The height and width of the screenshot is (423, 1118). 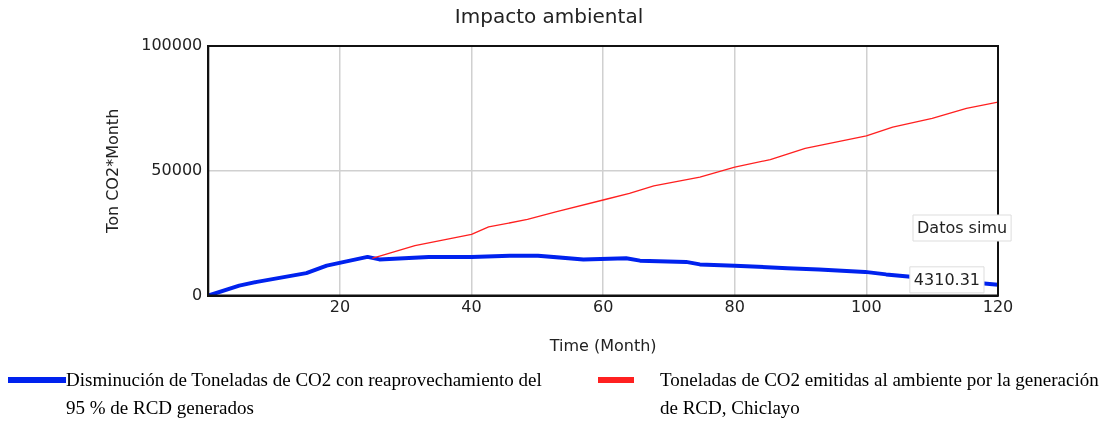 What do you see at coordinates (197, 294) in the screenshot?
I see `y-tick-label: 0` at bounding box center [197, 294].